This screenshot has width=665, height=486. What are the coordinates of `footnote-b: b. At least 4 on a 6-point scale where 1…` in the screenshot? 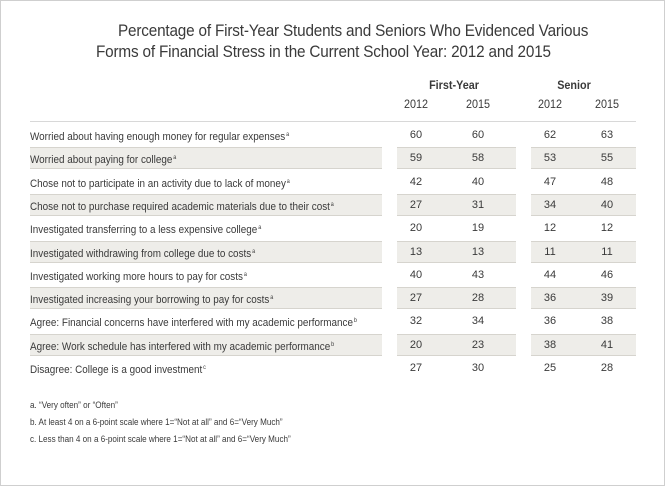 It's located at (156, 422).